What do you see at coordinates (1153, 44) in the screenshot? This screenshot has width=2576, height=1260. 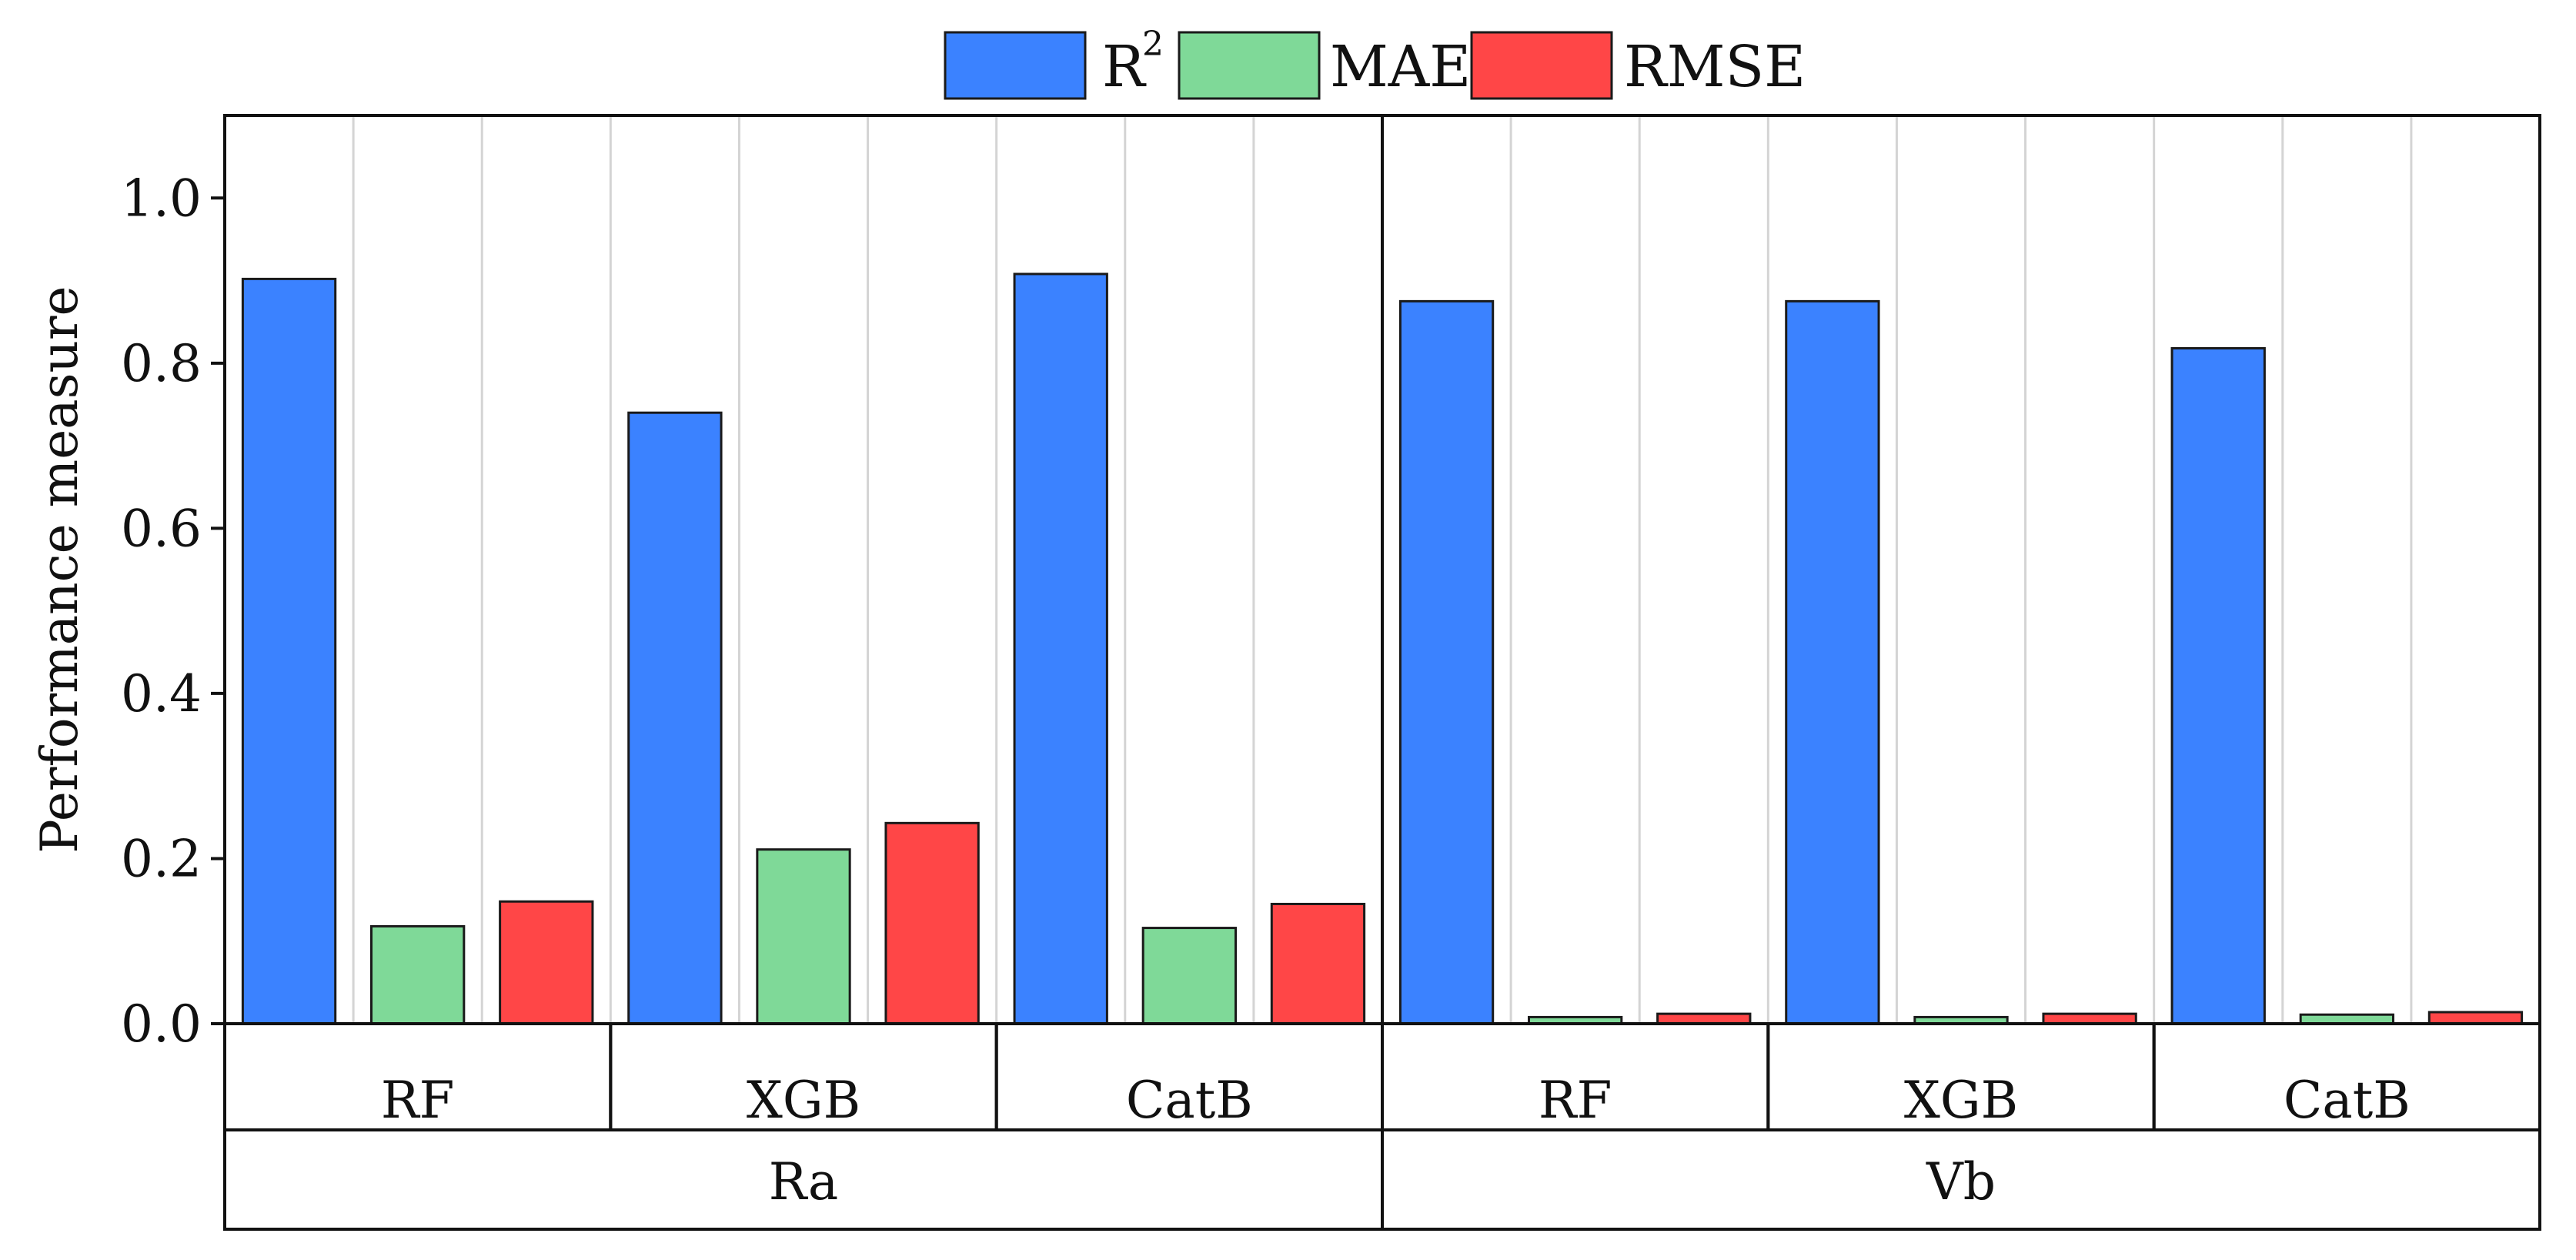 I see `legend-superscript: 2` at bounding box center [1153, 44].